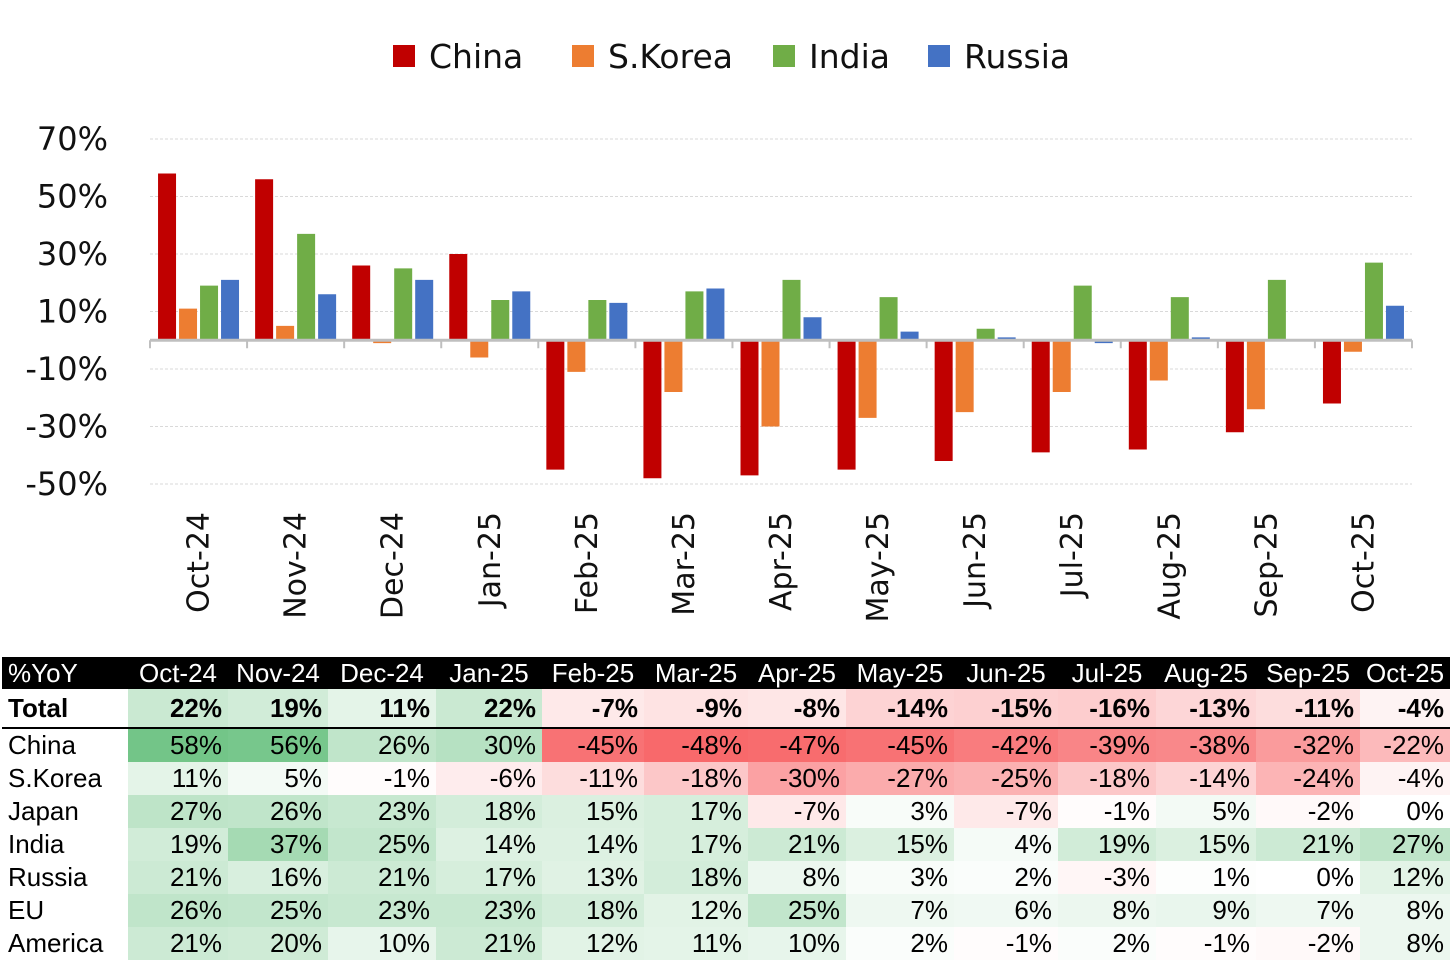  I want to click on table-header-col: Dec-24, so click(382, 673).